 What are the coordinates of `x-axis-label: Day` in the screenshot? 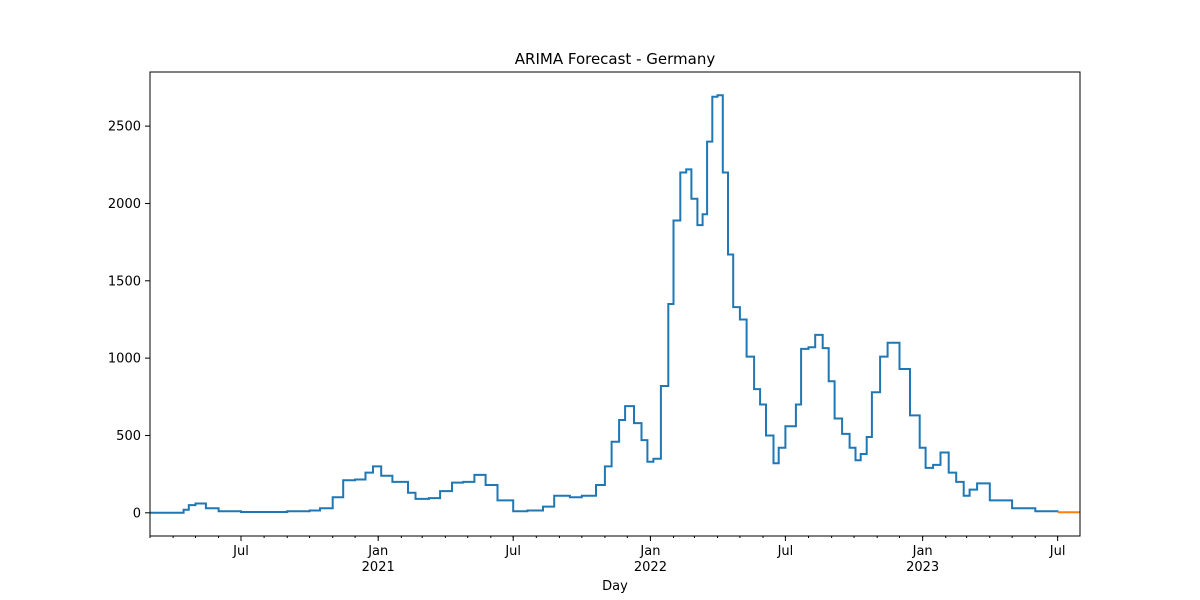 It's located at (615, 586).